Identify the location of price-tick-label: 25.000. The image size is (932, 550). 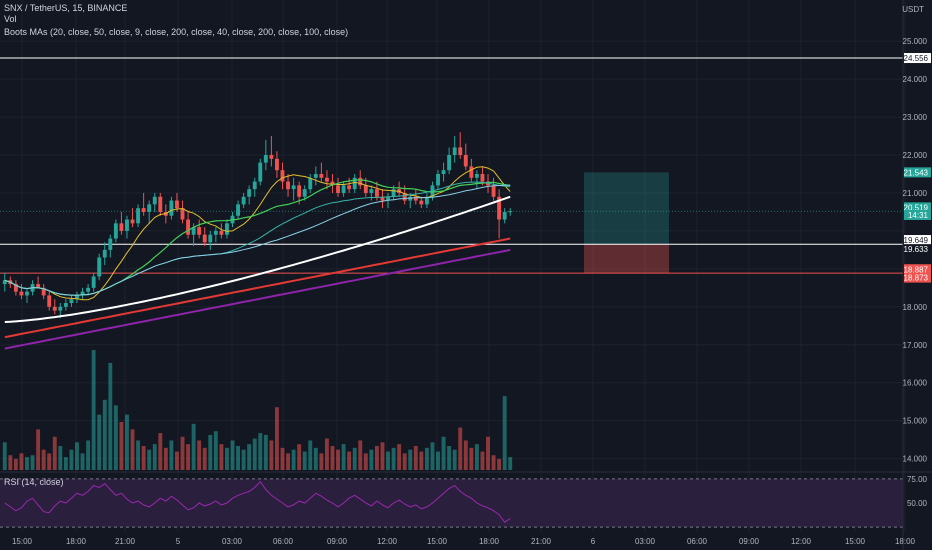
(915, 41).